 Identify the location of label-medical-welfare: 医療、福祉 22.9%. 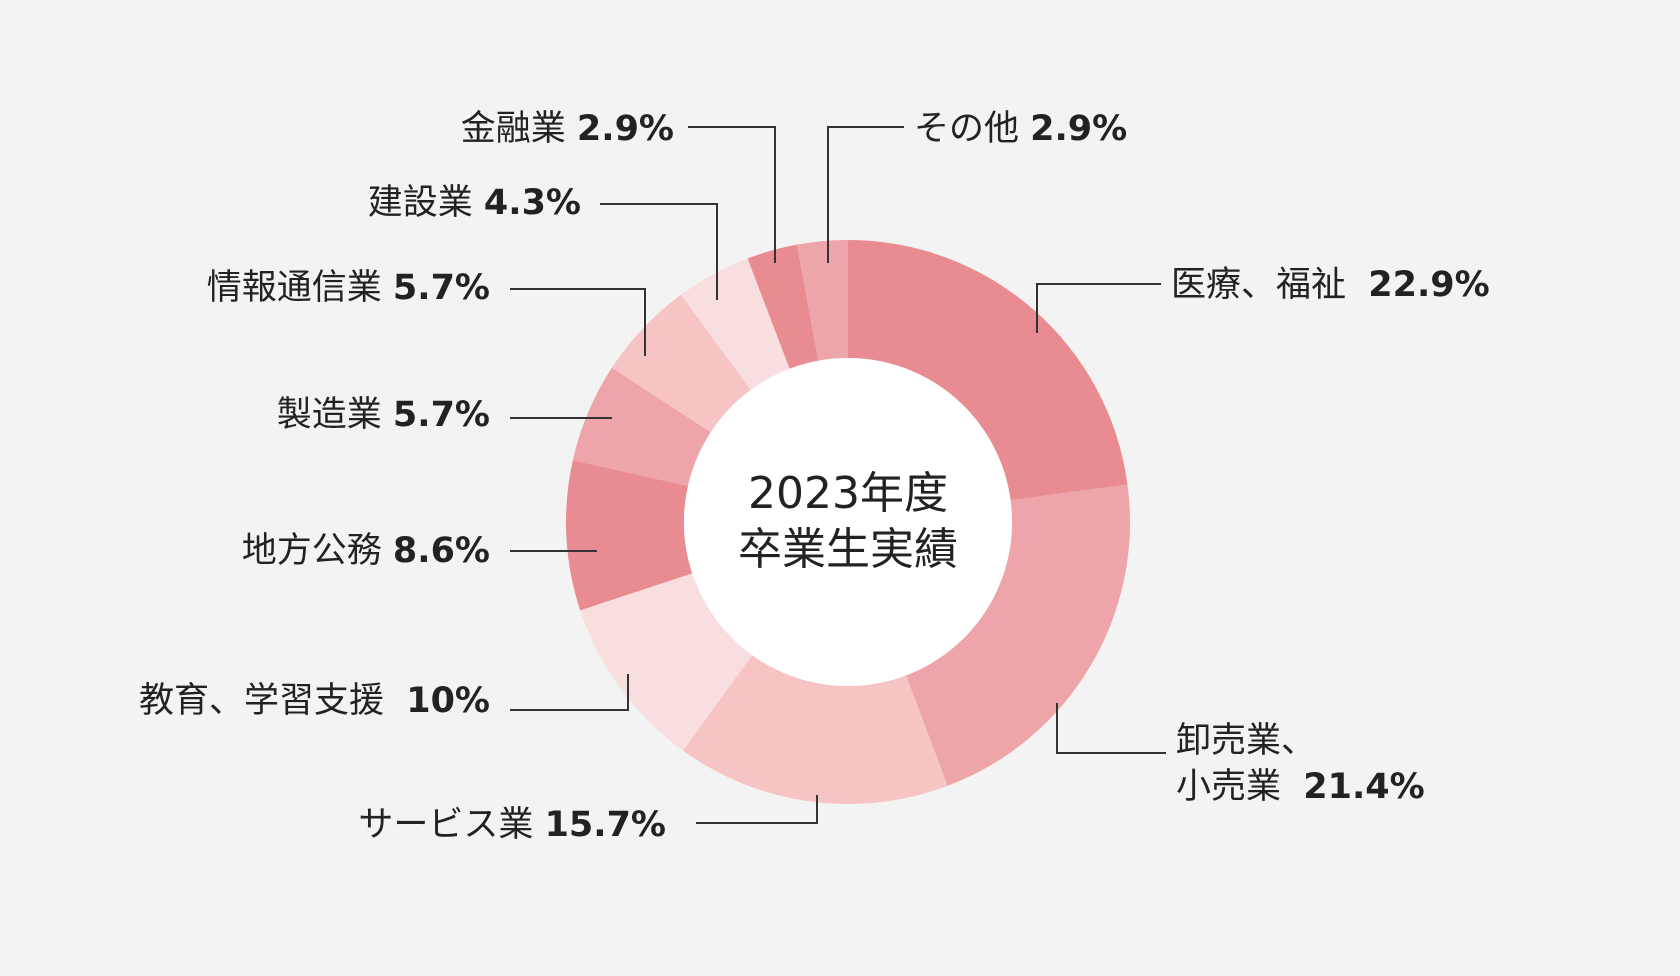
(1330, 285).